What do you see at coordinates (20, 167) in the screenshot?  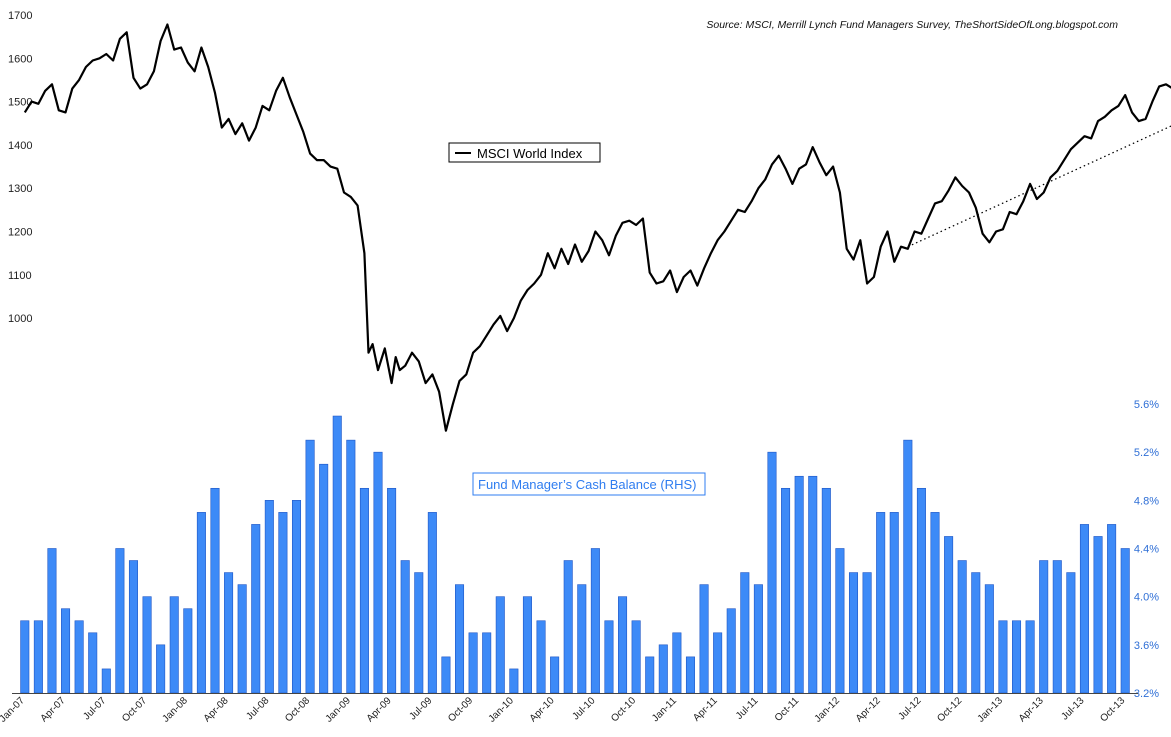 I see `left-y-axis: 1000 1100 1200 1300 1400 1500 1600 1700` at bounding box center [20, 167].